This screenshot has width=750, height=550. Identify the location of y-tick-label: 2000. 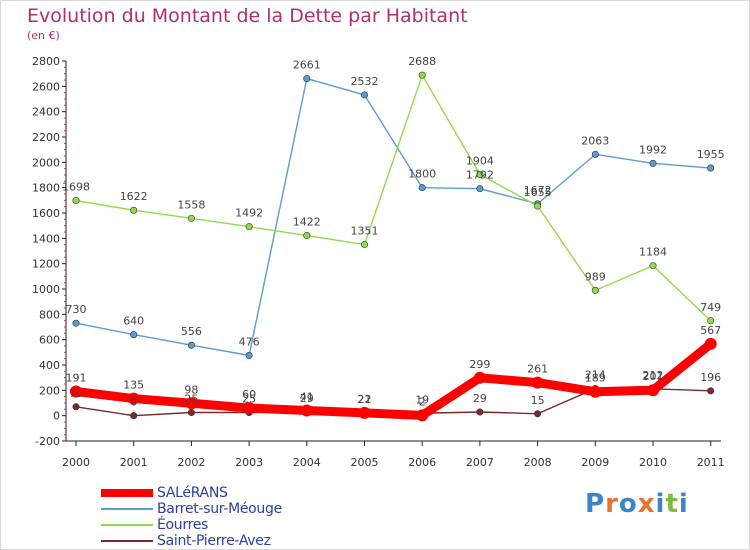
(46, 162).